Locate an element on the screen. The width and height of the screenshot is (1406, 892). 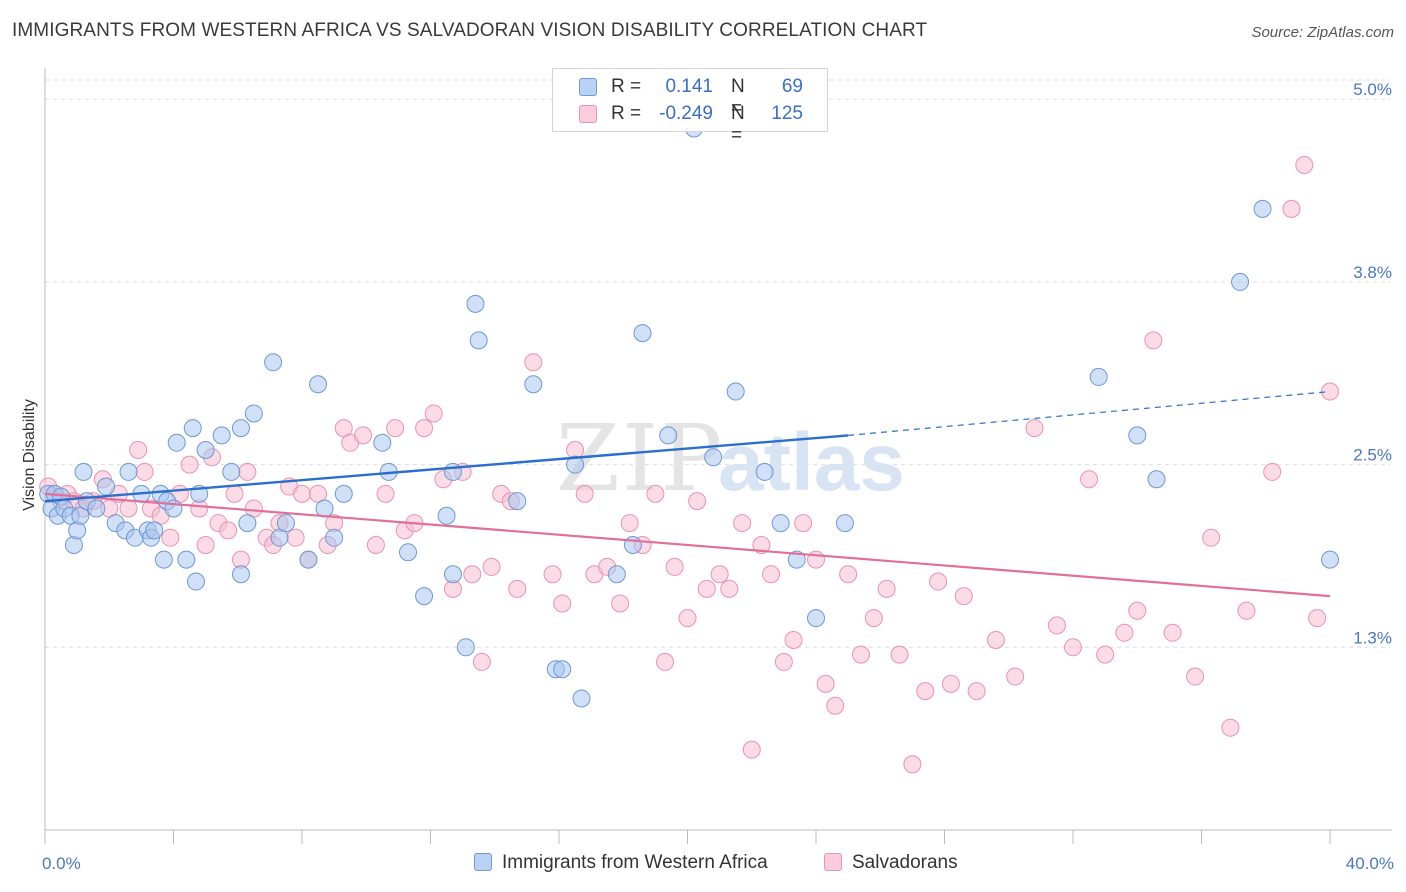
y-tick-label: 3.8% is located at coordinates (1372, 272).